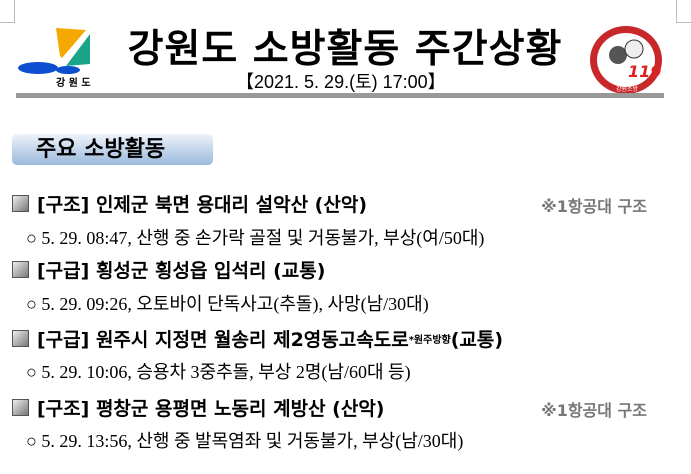  I want to click on incident-type: (교통), so click(477, 340).